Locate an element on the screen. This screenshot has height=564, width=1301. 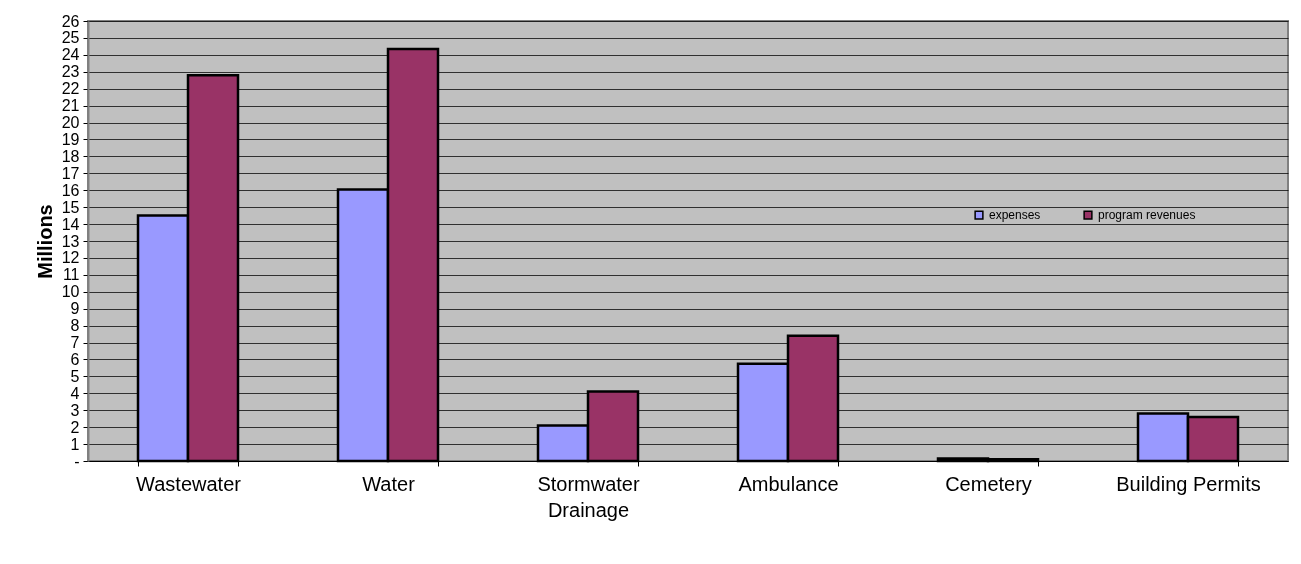
y-tick-label: 10 is located at coordinates (70, 292).